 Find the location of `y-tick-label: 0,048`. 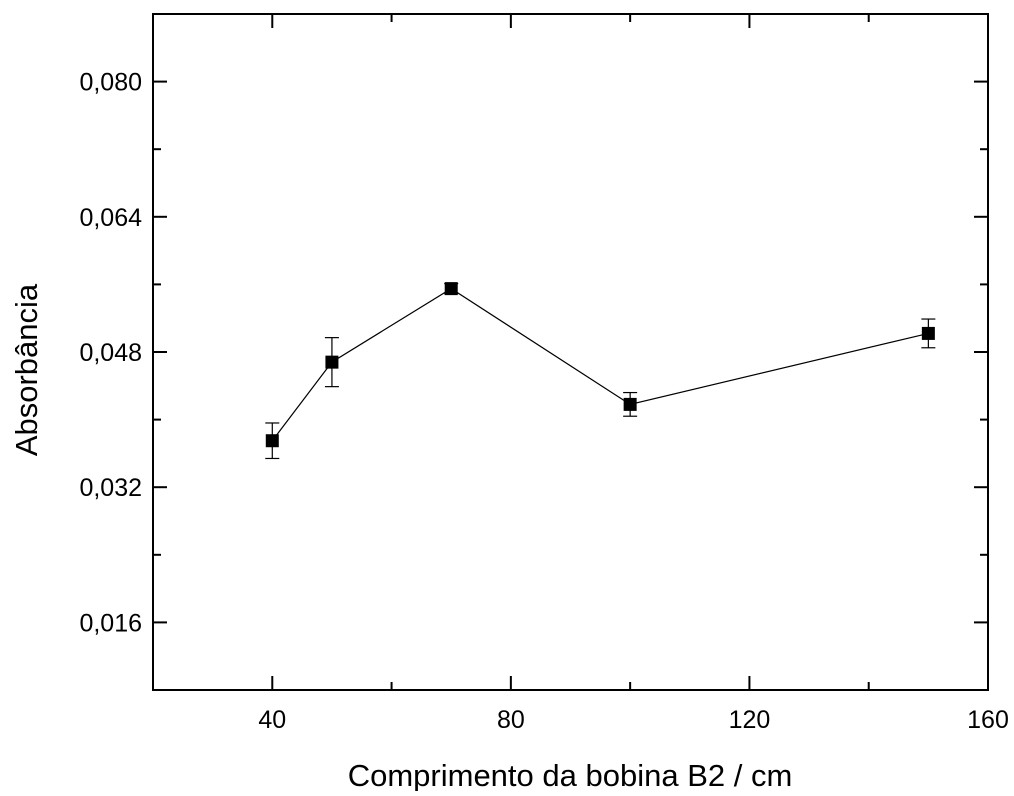

y-tick-label: 0,048 is located at coordinates (110, 353).